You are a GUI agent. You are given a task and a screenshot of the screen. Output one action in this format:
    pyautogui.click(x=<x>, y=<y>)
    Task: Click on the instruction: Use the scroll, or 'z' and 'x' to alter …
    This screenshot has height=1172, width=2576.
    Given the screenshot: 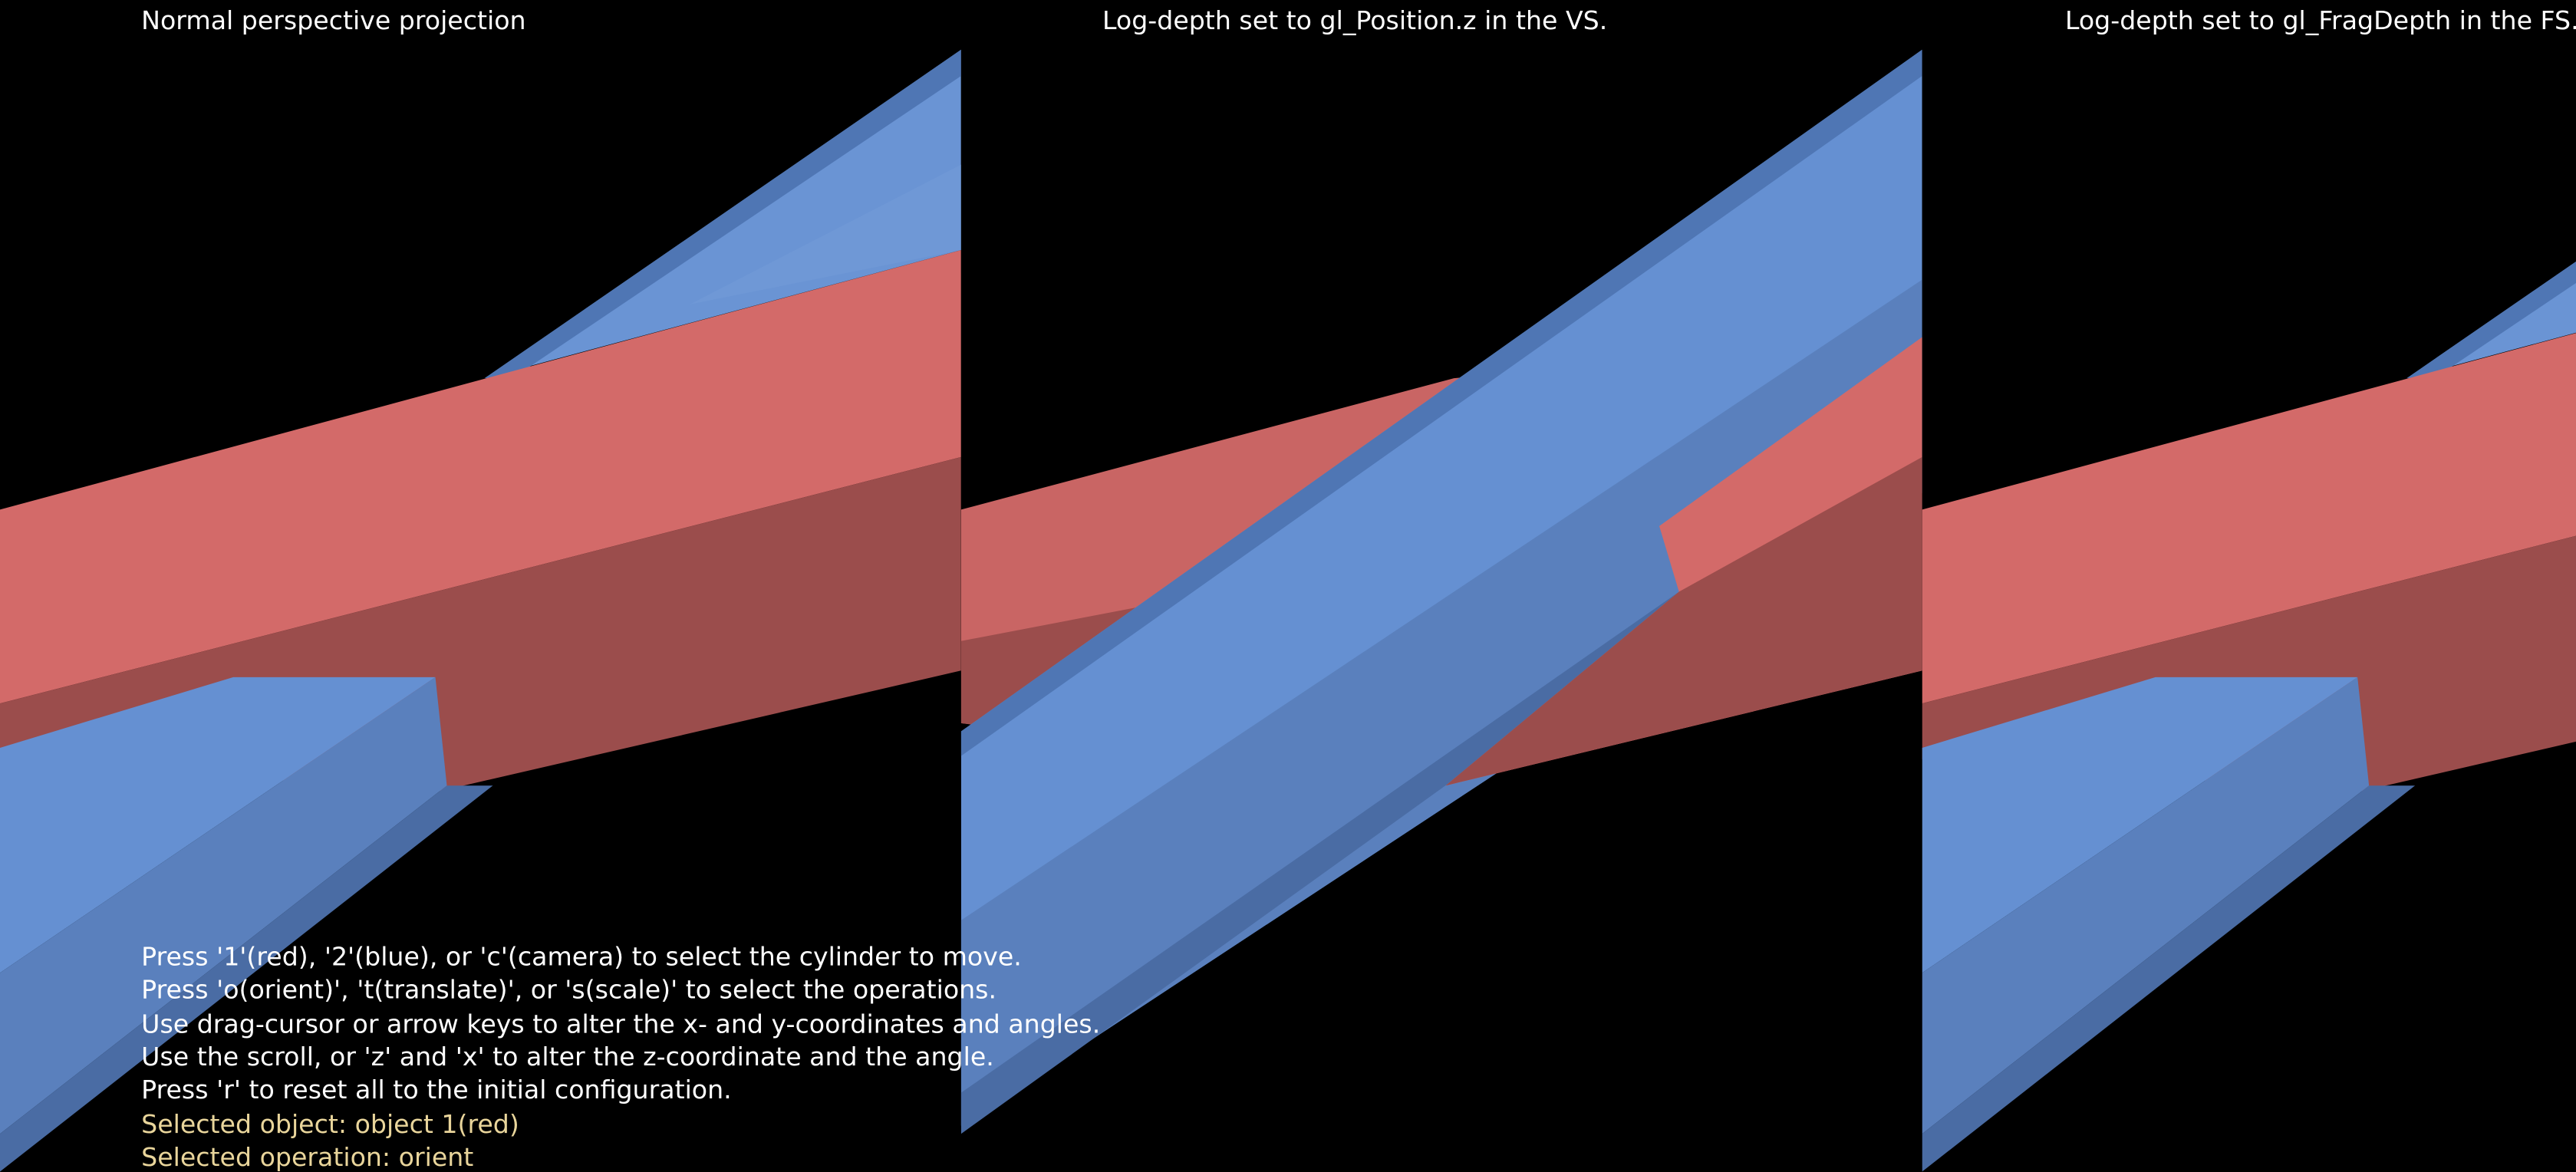 What is the action you would take?
    pyautogui.click(x=567, y=1057)
    